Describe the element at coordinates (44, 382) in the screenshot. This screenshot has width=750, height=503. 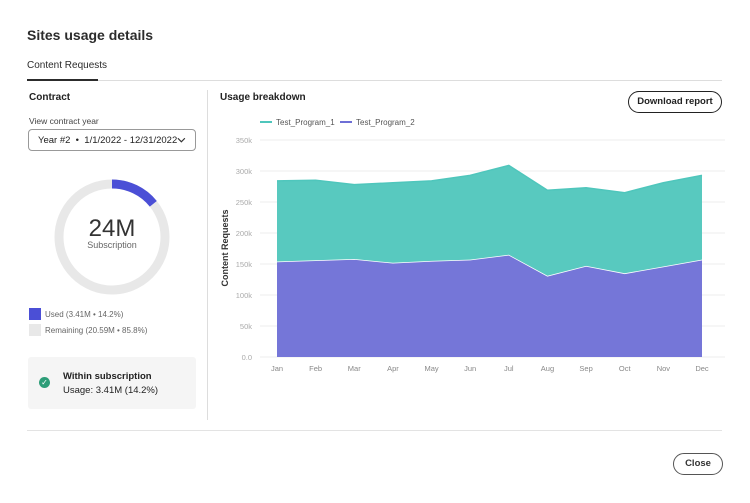
I see `checkmark-circle-icon: ✓` at that location.